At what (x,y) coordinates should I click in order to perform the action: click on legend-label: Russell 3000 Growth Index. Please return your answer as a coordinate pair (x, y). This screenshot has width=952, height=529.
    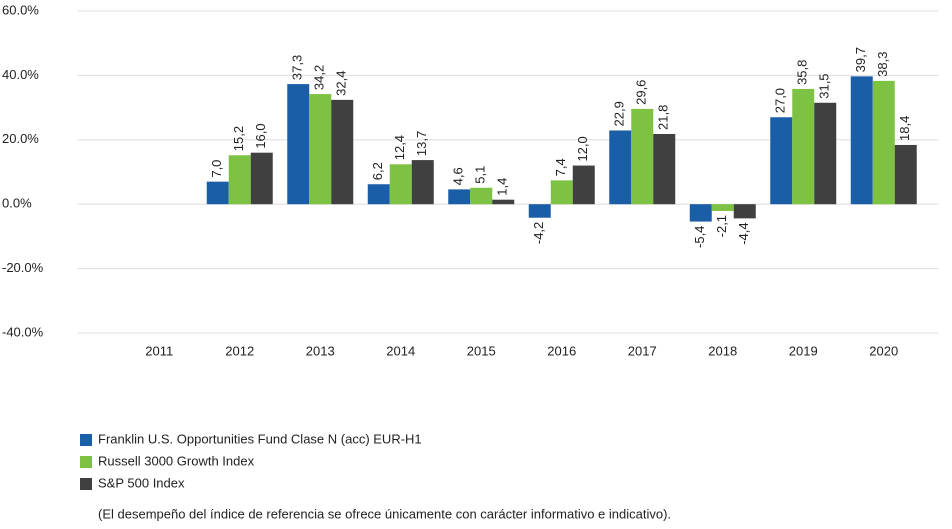
    Looking at the image, I should click on (176, 460).